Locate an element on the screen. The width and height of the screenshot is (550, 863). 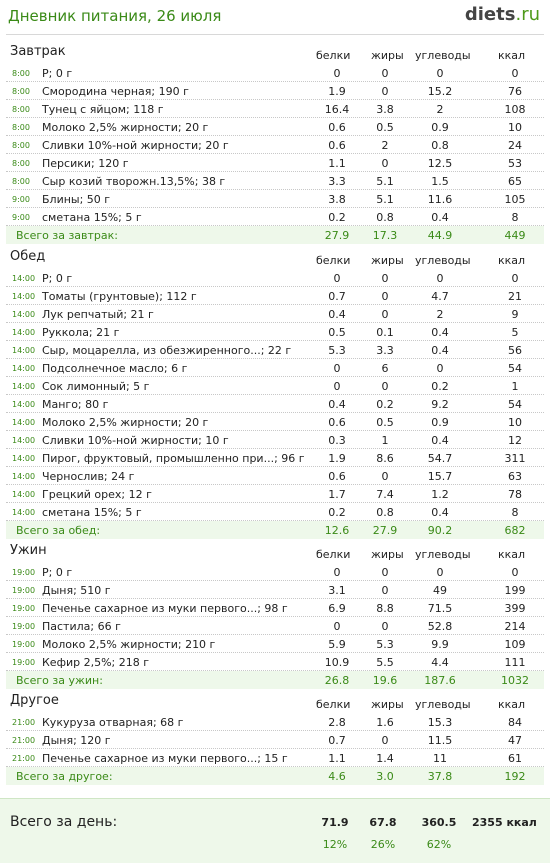
food-time: 8:00 is located at coordinates (21, 127).